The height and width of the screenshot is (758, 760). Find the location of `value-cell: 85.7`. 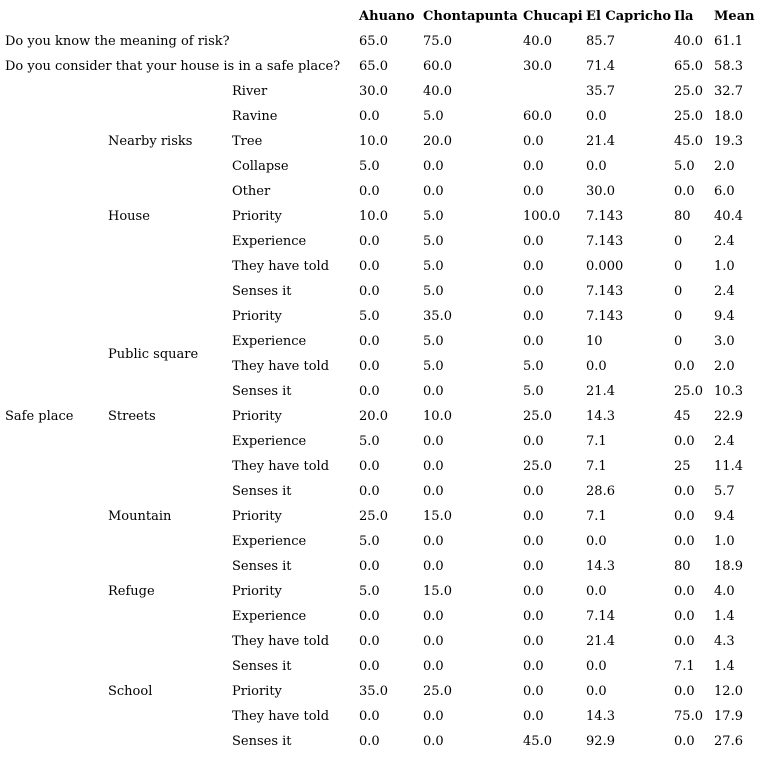

value-cell: 85.7 is located at coordinates (600, 41).